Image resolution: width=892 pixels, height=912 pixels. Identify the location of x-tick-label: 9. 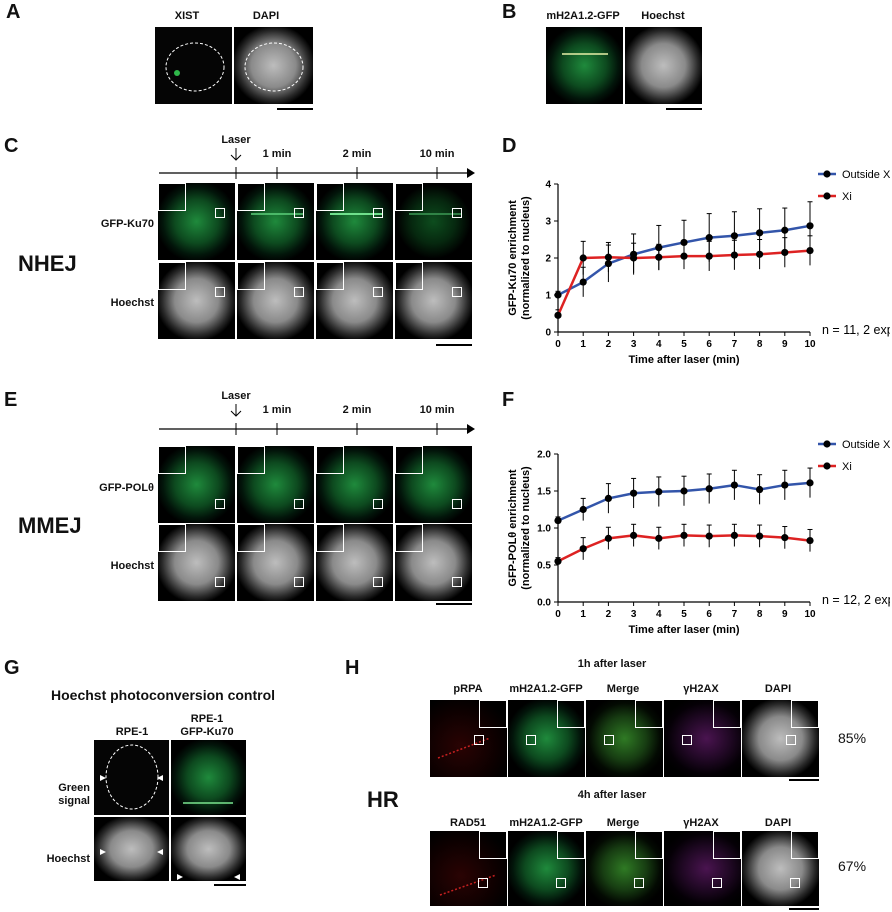
(785, 344).